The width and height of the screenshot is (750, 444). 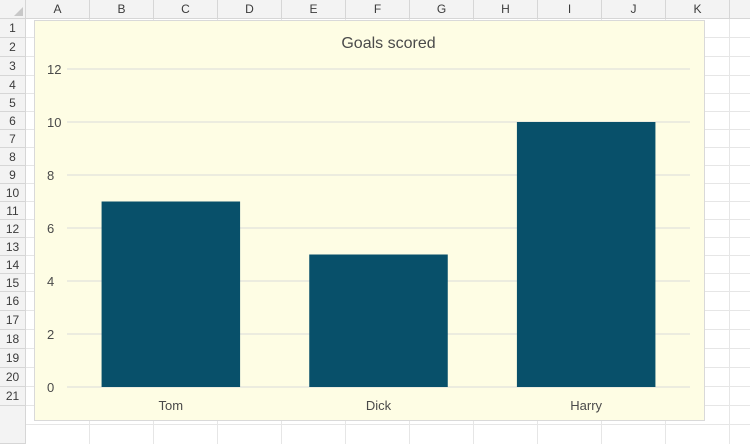 What do you see at coordinates (250, 9) in the screenshot?
I see `column-header-d: D` at bounding box center [250, 9].